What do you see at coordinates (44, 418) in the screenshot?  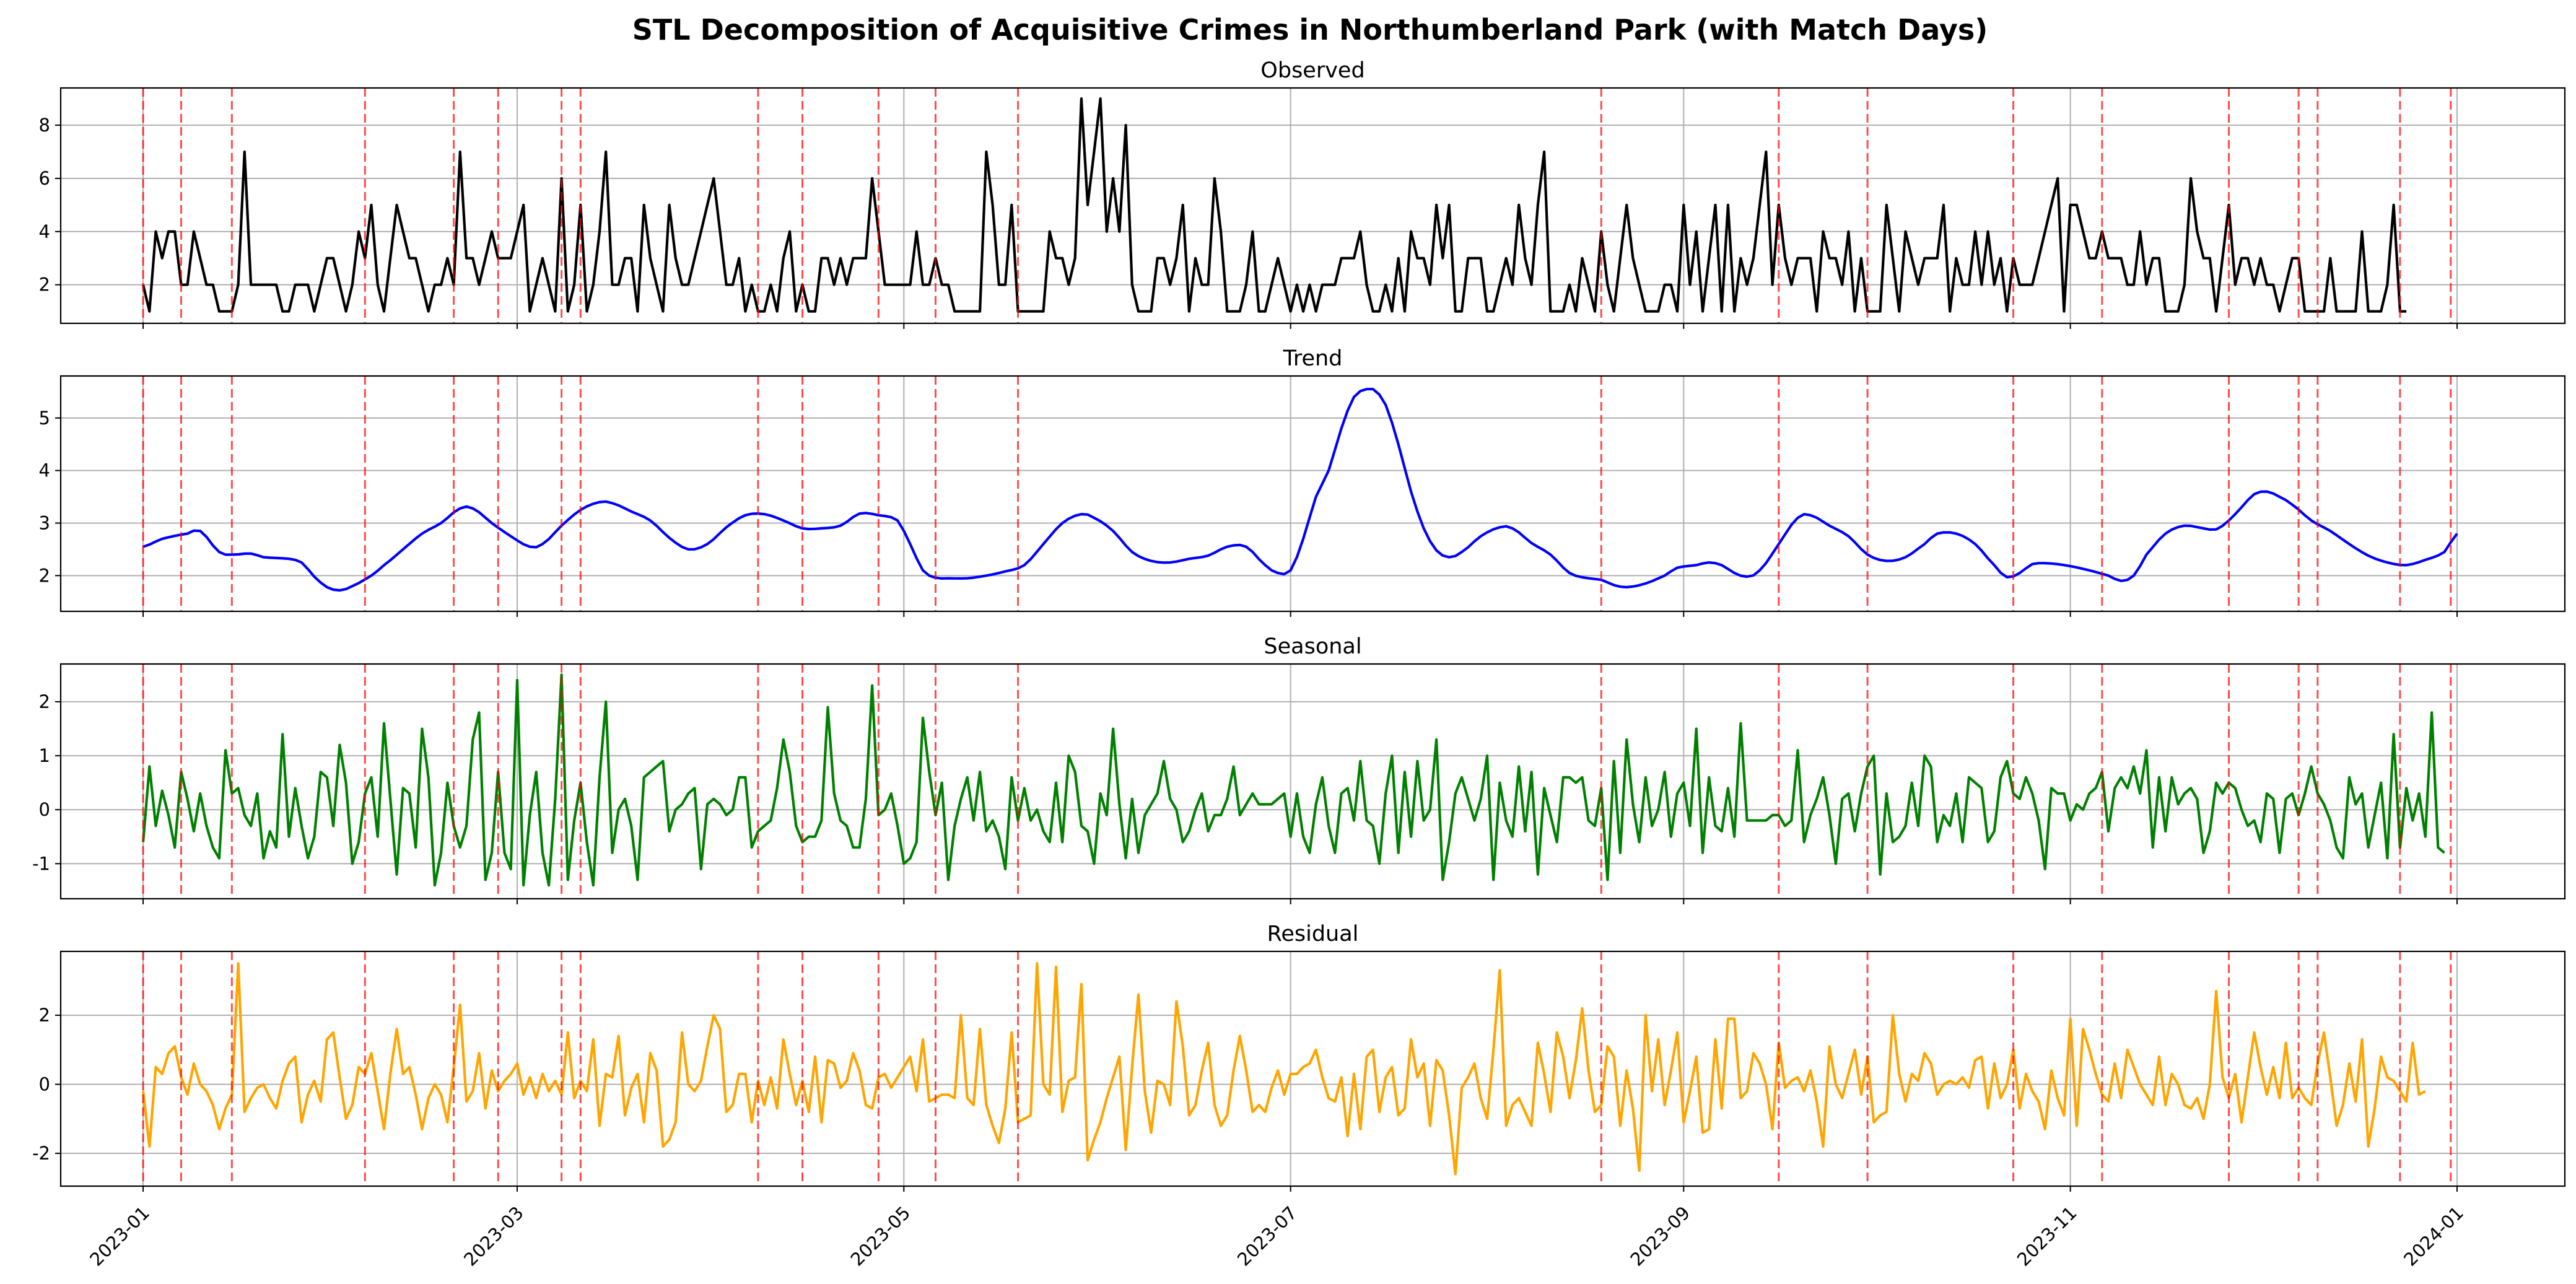 I see `y-tick-label: 5` at bounding box center [44, 418].